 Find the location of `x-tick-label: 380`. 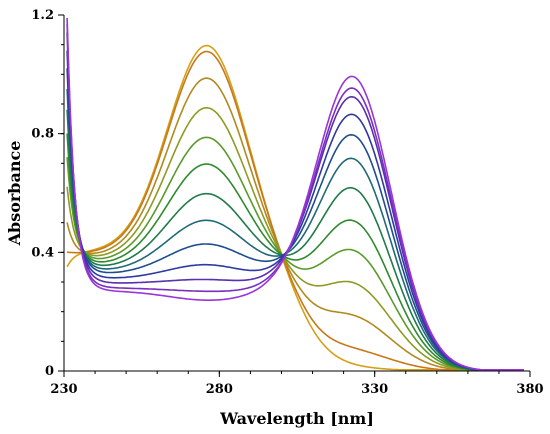

x-tick-label: 380 is located at coordinates (529, 389).